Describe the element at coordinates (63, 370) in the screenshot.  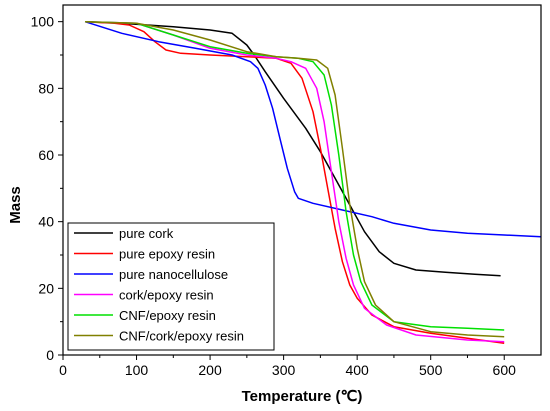
I see `x-tick-label: 0` at that location.